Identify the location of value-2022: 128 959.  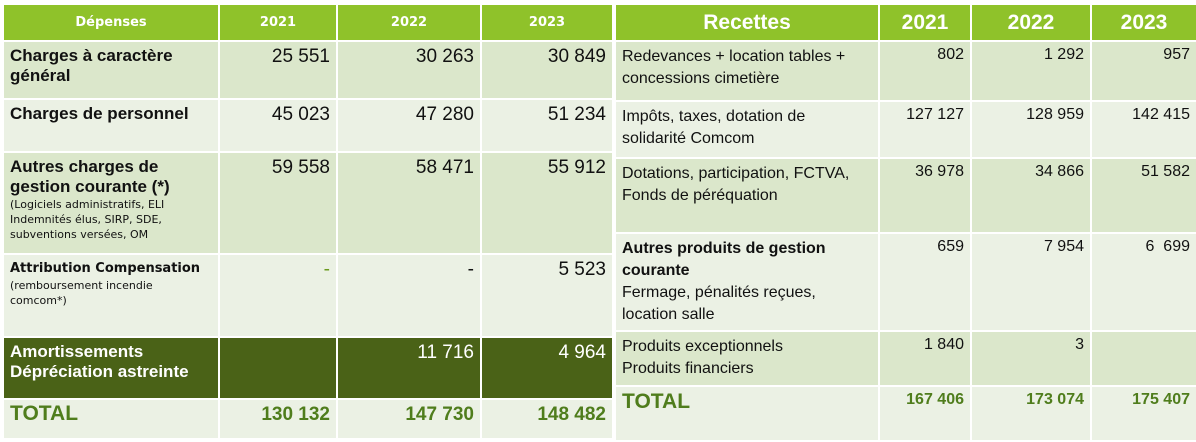
(1031, 129).